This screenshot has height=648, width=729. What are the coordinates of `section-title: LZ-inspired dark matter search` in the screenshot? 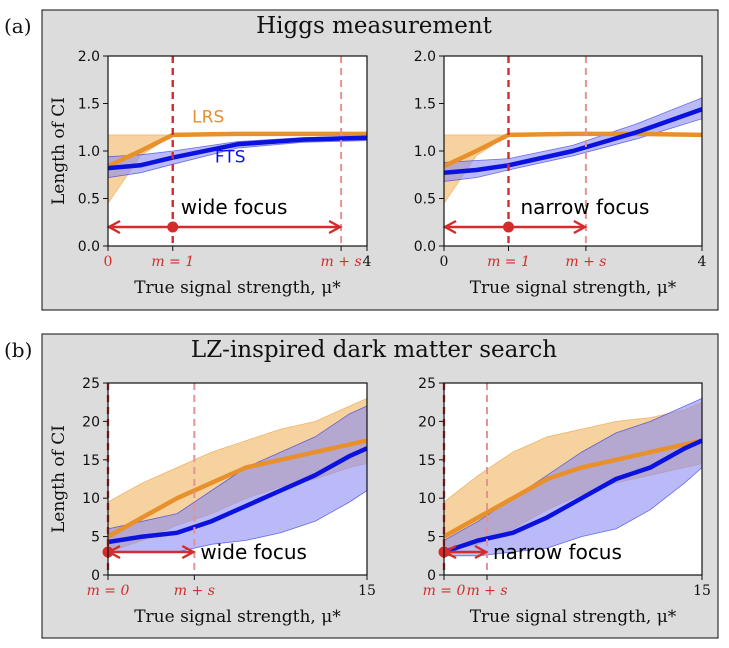 It's located at (374, 350).